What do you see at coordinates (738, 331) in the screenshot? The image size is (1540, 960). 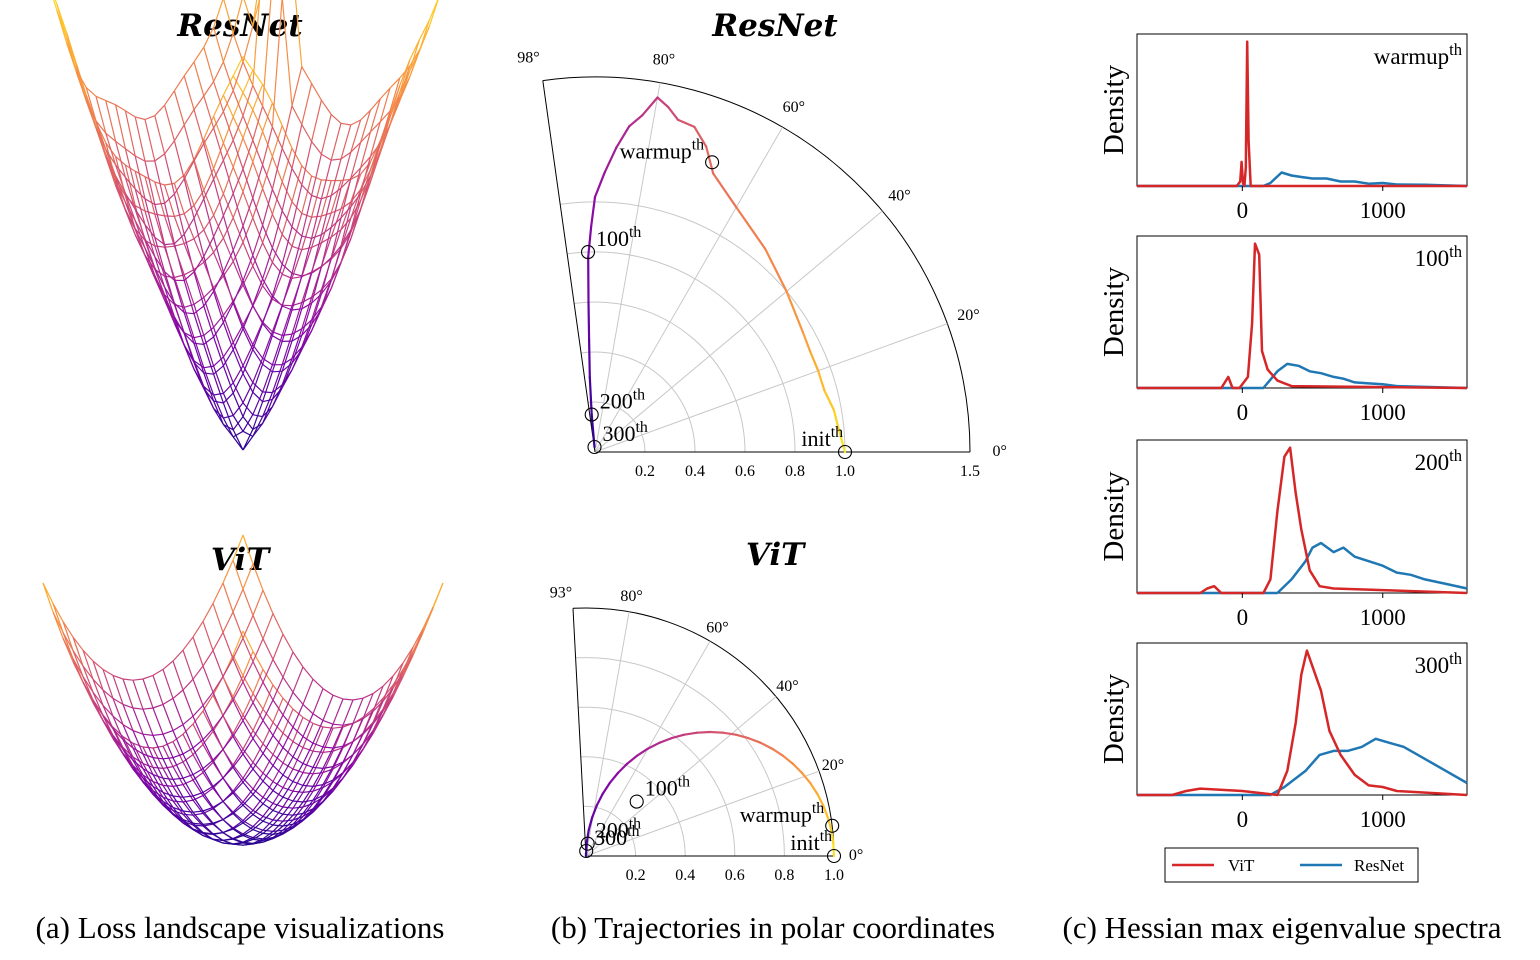 I see `resnet-polar-spoke` at bounding box center [738, 331].